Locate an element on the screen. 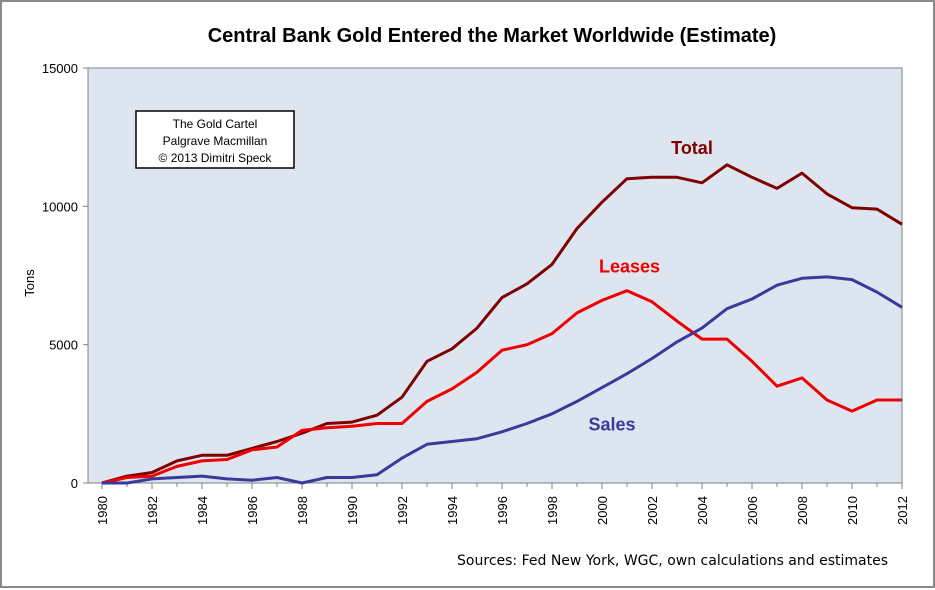 The height and width of the screenshot is (590, 935). series-label-leases: Leases is located at coordinates (629, 267).